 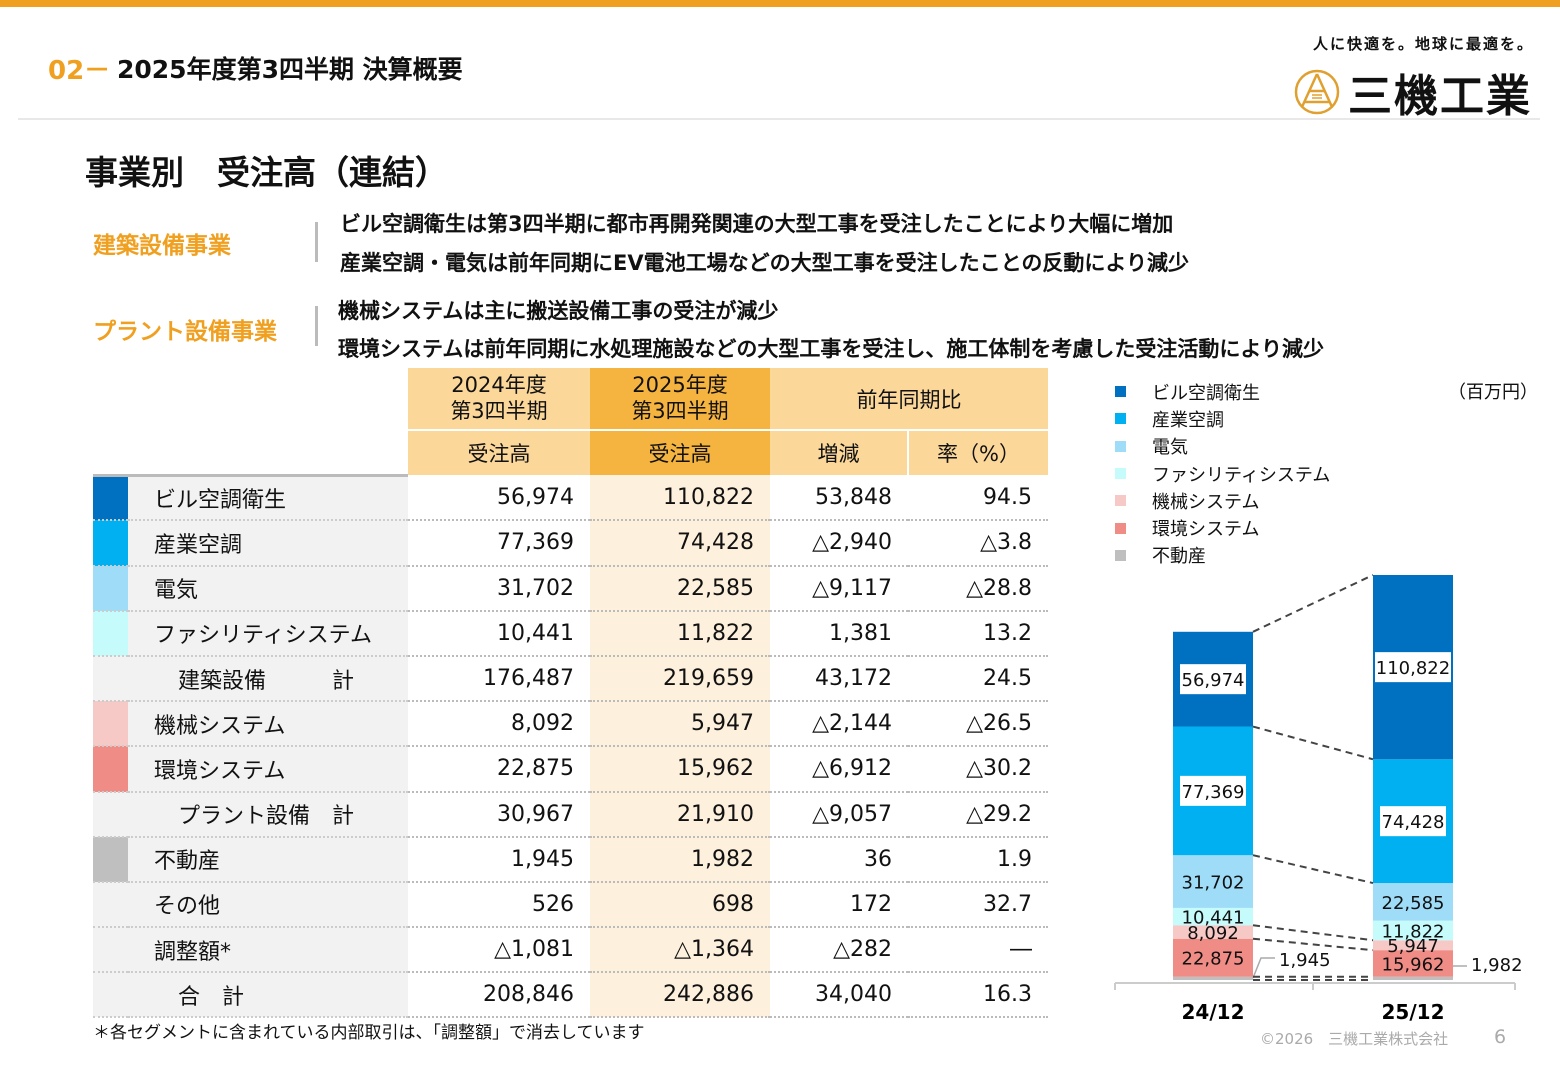 I want to click on legend-label: 不動産, so click(x=1179, y=557).